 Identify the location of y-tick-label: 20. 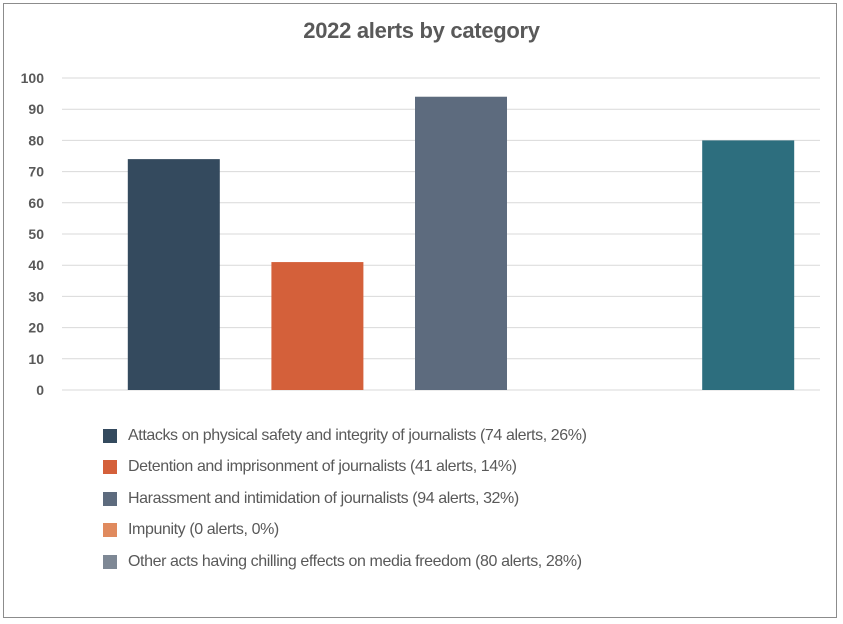
(36, 328).